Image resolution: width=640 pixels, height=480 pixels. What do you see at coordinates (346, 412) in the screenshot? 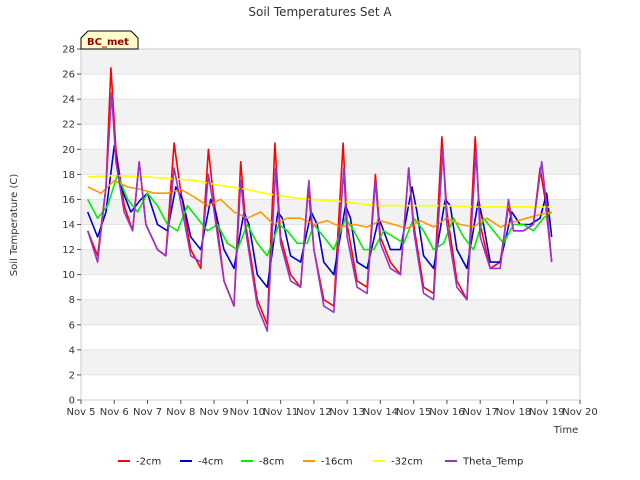
I see `x-tick-label: Nov 13` at bounding box center [346, 412].